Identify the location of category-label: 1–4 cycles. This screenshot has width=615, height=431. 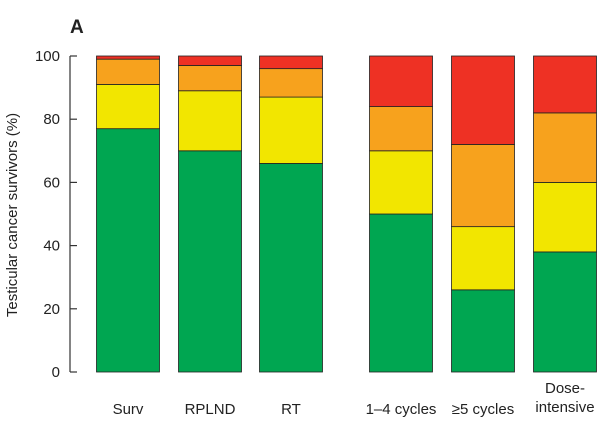
(401, 409).